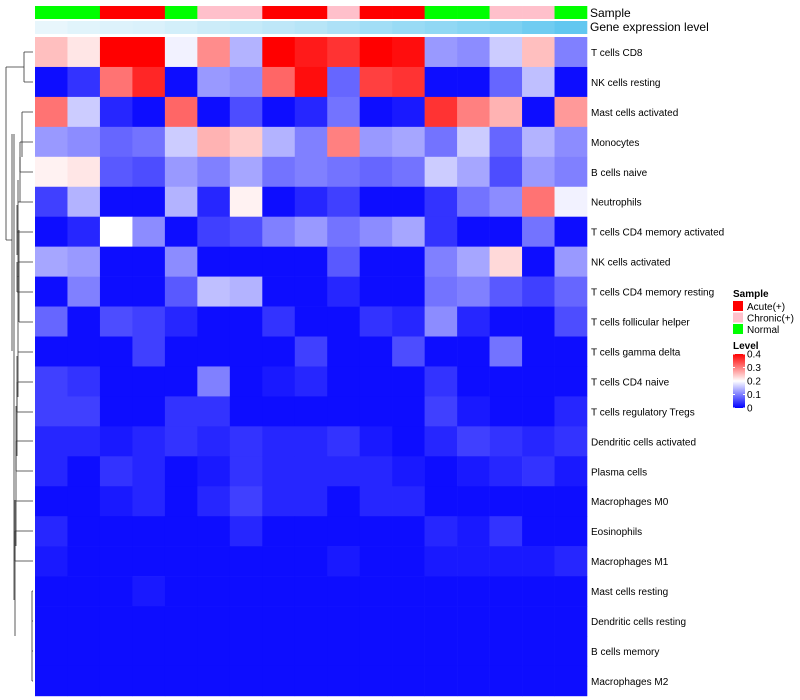 The width and height of the screenshot is (800, 700). Describe the element at coordinates (770, 319) in the screenshot. I see `legend-entry-label: Chronic(+)` at that location.